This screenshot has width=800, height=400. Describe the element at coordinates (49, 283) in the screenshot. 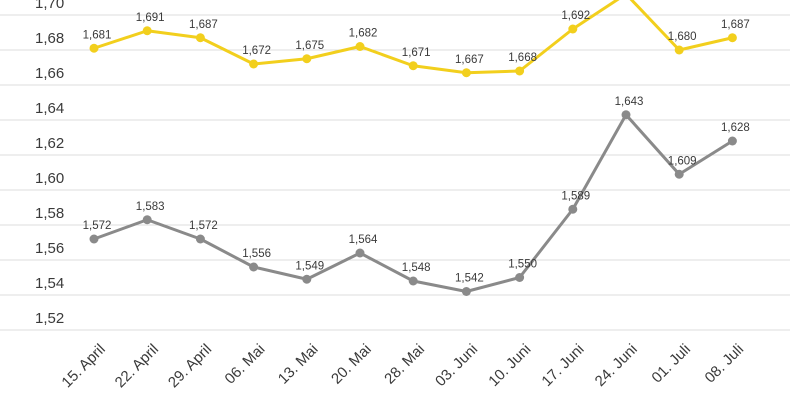

I see `y-tick-label: 1,54` at that location.